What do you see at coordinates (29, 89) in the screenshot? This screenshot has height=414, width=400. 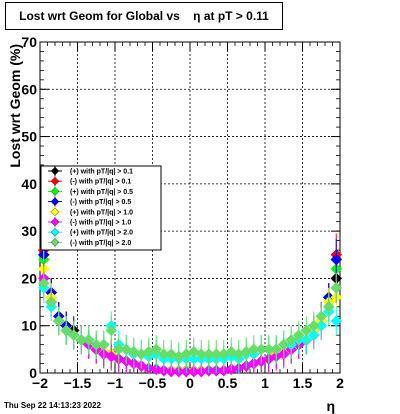 I see `y-tick-label: 60` at bounding box center [29, 89].